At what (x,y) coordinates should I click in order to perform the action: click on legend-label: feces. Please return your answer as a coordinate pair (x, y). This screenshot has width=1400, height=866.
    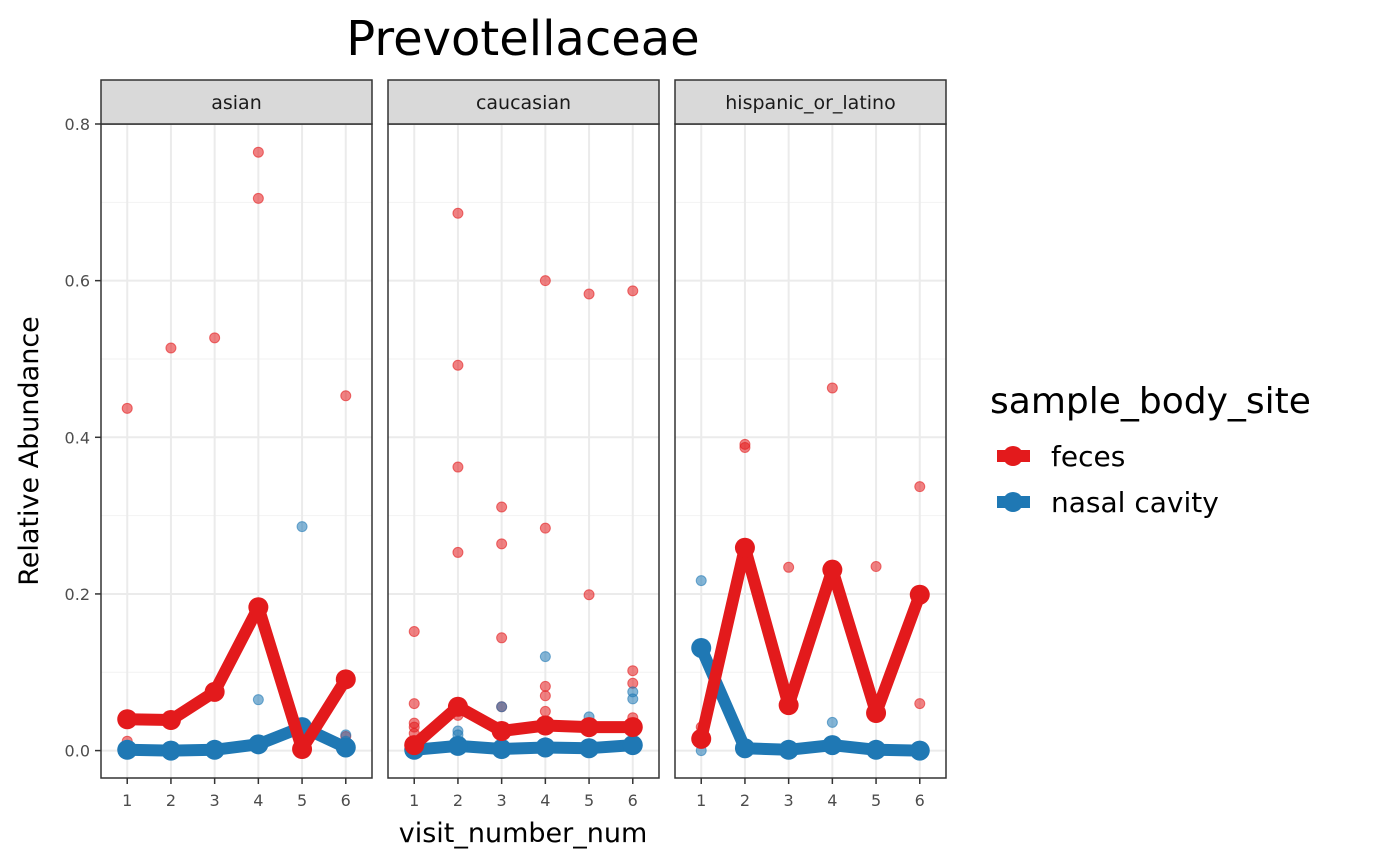
    Looking at the image, I should click on (1088, 456).